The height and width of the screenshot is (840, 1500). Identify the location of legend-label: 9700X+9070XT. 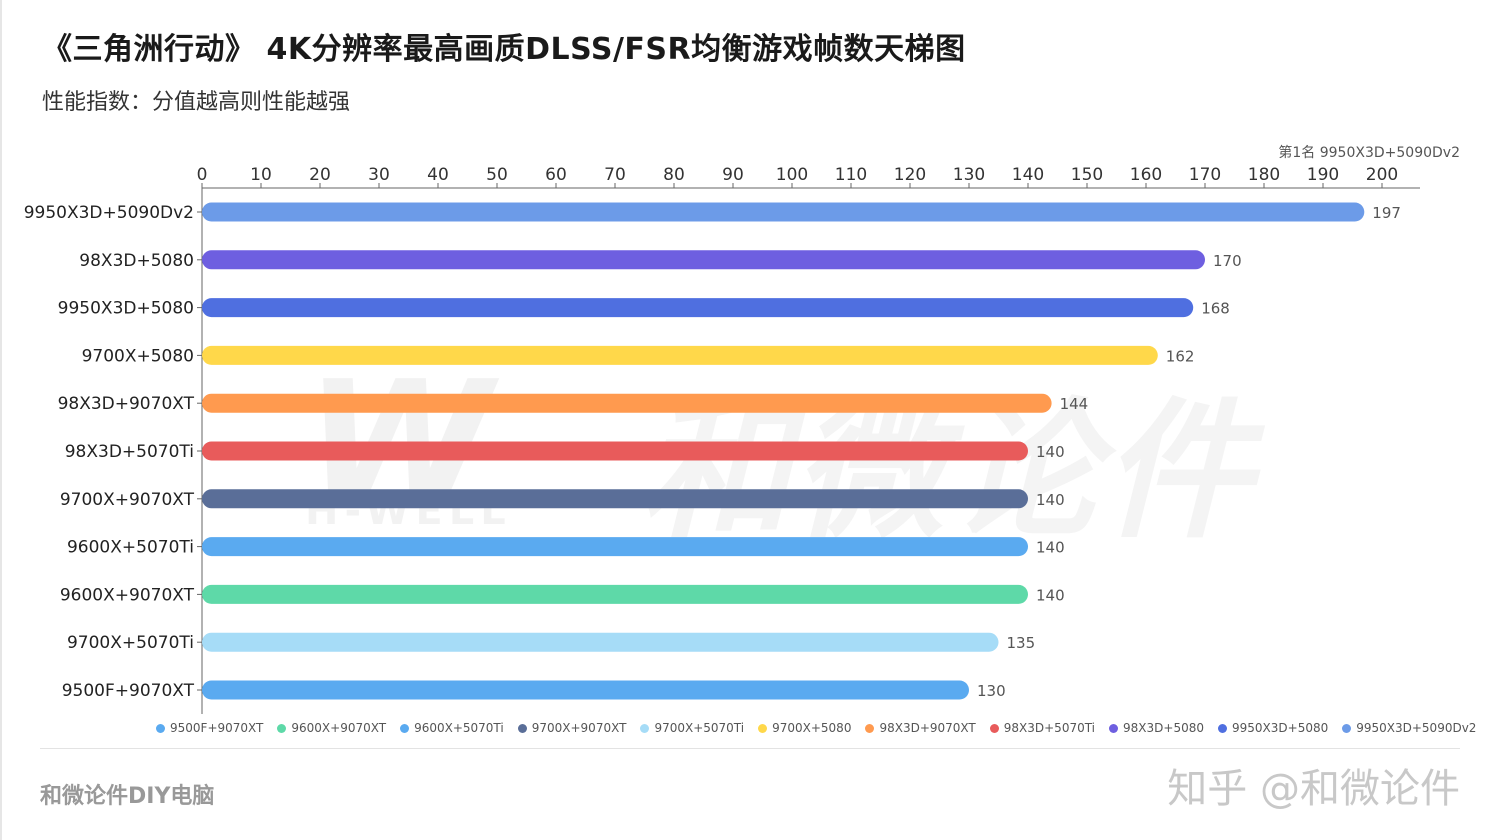
(579, 728).